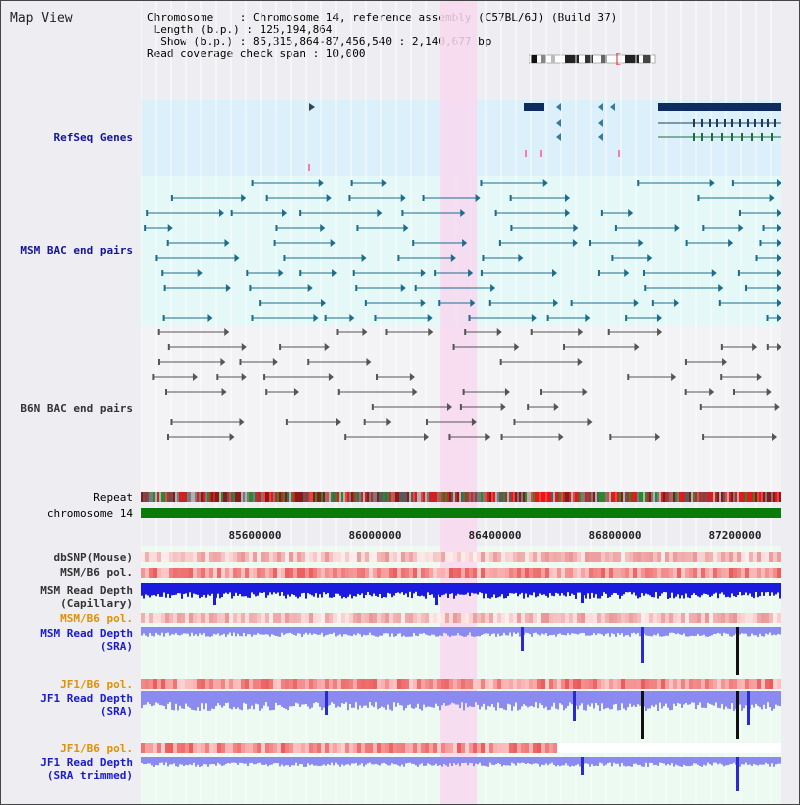 The image size is (800, 805). Describe the element at coordinates (76, 250) in the screenshot. I see `msm-bac-track-label: MSM BAC end pairs` at that location.